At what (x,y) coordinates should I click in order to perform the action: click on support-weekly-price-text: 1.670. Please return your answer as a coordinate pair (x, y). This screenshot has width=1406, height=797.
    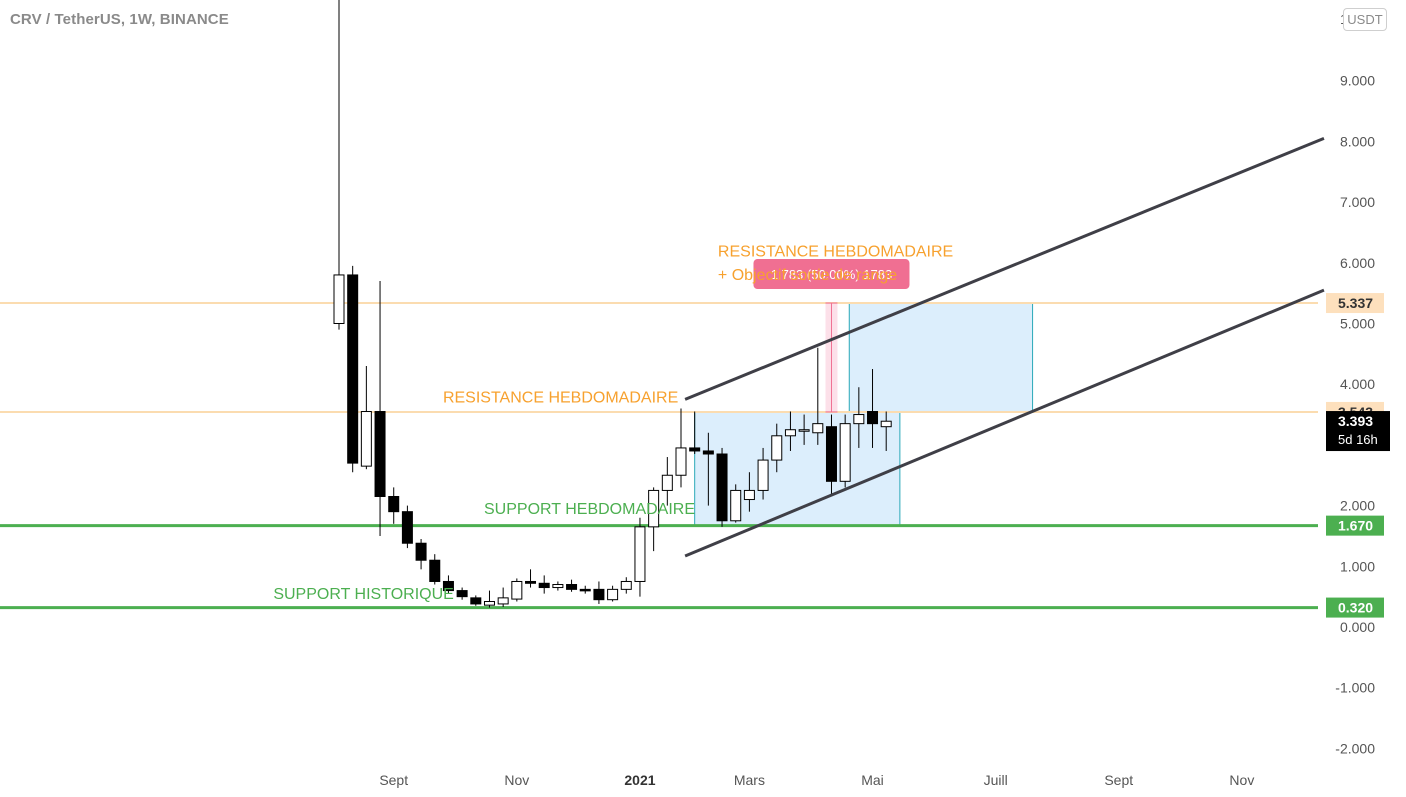
    Looking at the image, I should click on (1355, 526).